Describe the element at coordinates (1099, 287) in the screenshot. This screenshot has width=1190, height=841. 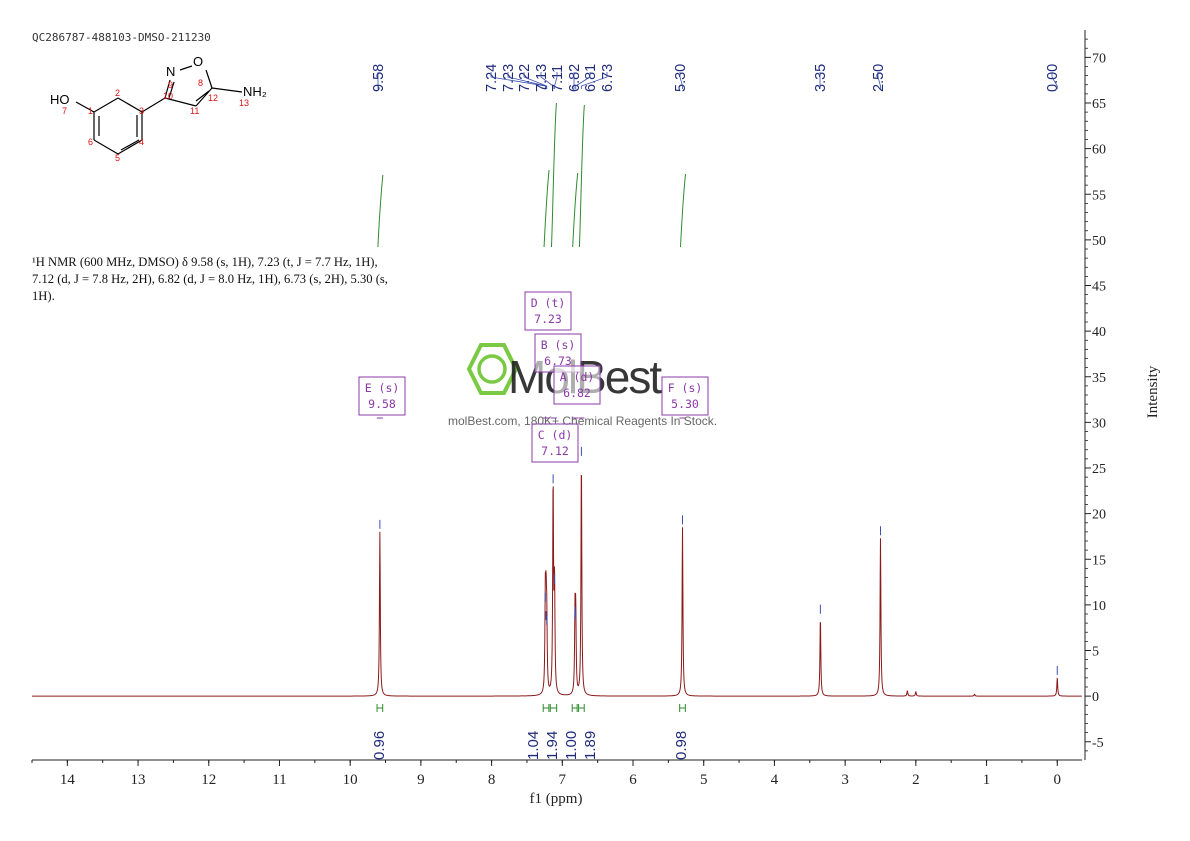
I see `y-tick-label: 45` at that location.